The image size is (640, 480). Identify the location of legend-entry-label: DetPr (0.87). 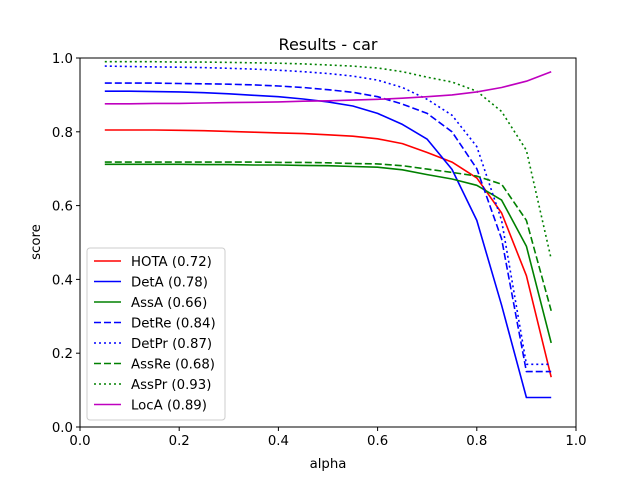
(171, 344).